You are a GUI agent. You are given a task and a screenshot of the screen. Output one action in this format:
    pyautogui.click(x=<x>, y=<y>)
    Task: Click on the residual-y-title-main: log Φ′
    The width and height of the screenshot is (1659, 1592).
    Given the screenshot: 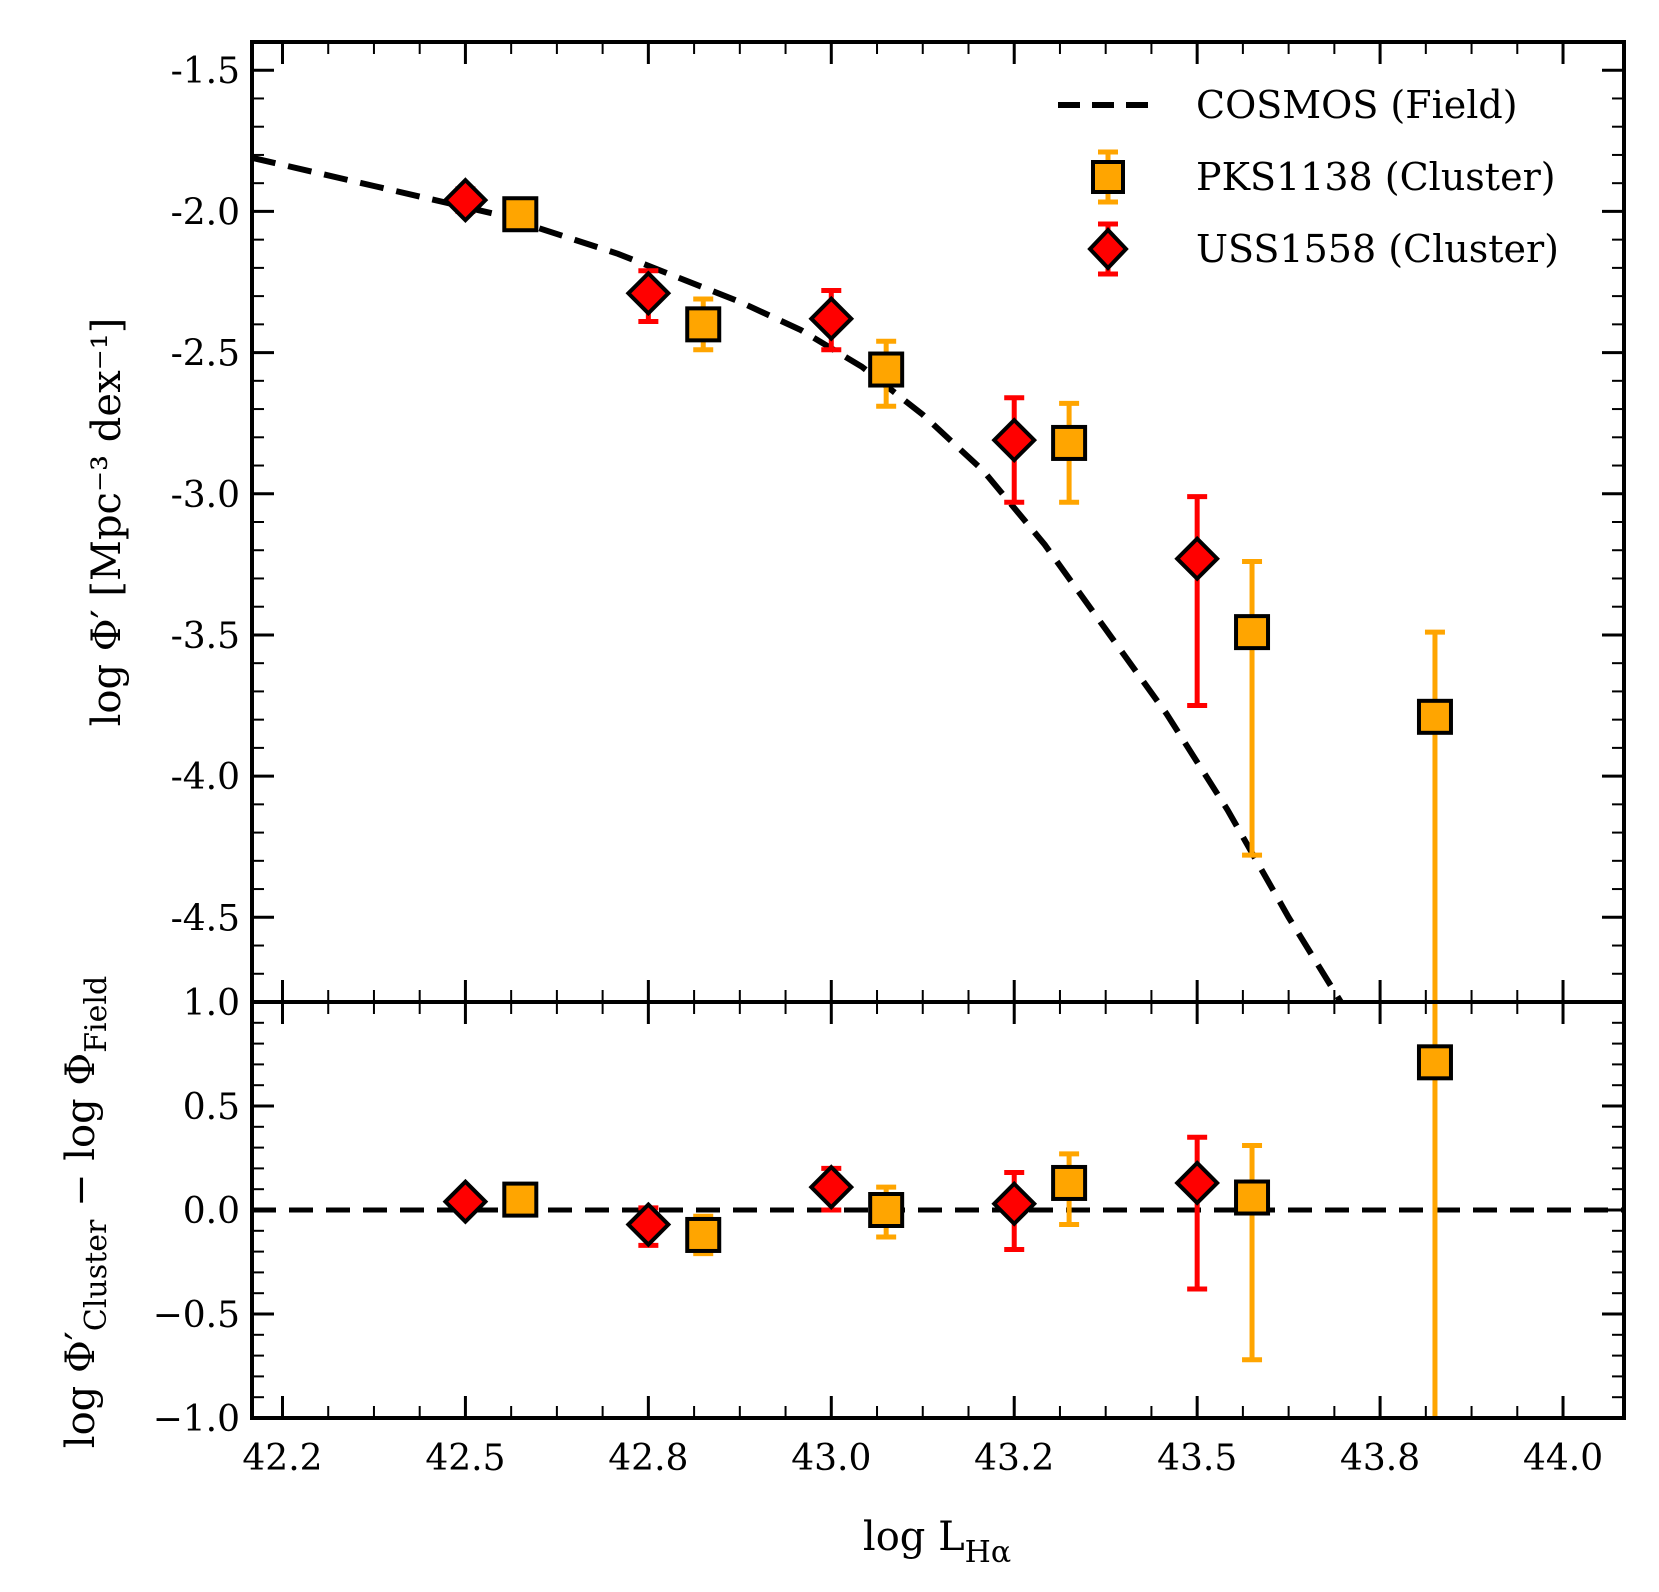 What is the action you would take?
    pyautogui.click(x=81, y=1389)
    